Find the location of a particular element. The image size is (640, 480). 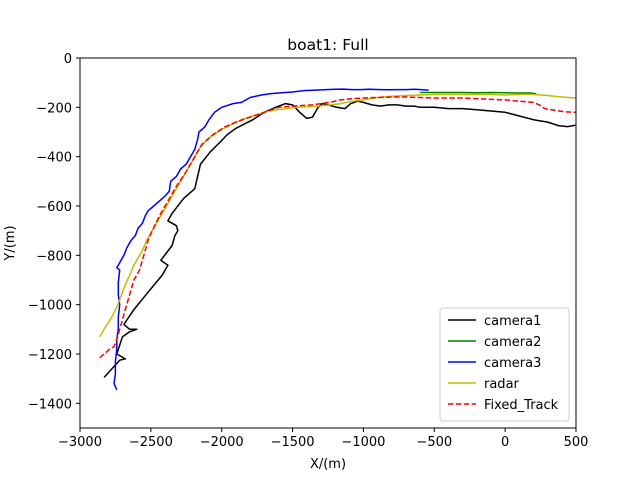

legend-label: radar is located at coordinates (502, 384).